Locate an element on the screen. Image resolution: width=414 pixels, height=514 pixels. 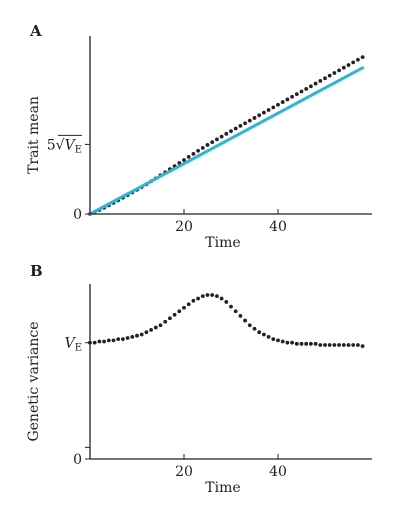
y-tick-label: VE is located at coordinates (73, 345).